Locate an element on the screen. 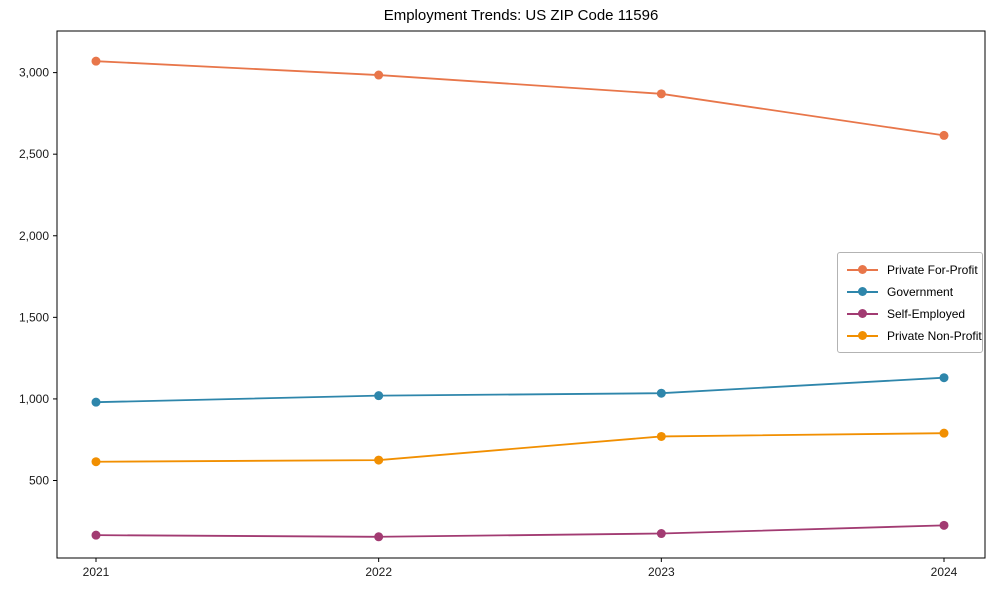 Image resolution: width=1000 pixels, height=600 pixels. legend-item: Private Non-Profit is located at coordinates (914, 335).